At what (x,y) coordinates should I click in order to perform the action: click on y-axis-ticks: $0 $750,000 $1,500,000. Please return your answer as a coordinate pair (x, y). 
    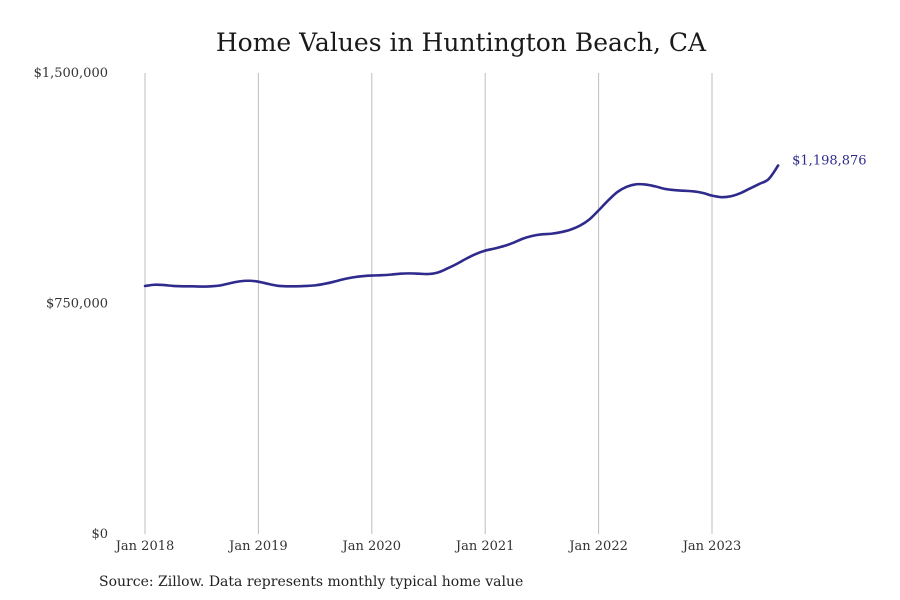
    Looking at the image, I should click on (71, 304).